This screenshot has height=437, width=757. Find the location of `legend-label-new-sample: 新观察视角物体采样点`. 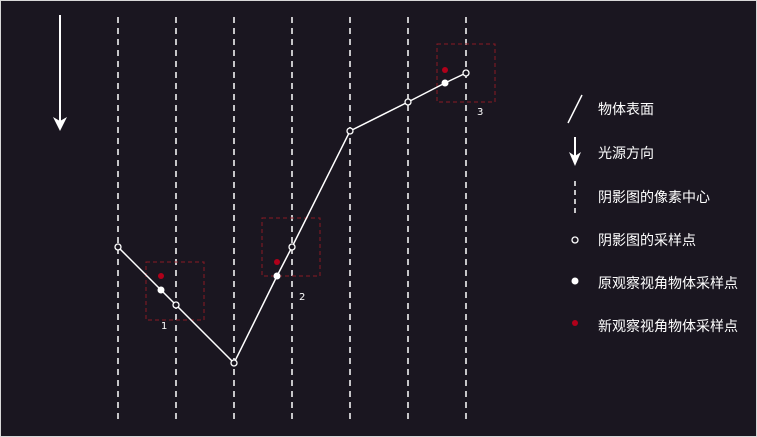

legend-label-new-sample: 新观察视角物体采样点 is located at coordinates (668, 326).